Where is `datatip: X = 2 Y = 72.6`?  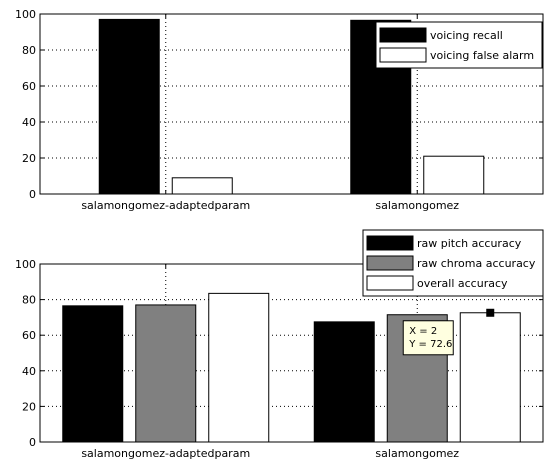 datatip: X = 2 Y = 72.6 is located at coordinates (428, 338).